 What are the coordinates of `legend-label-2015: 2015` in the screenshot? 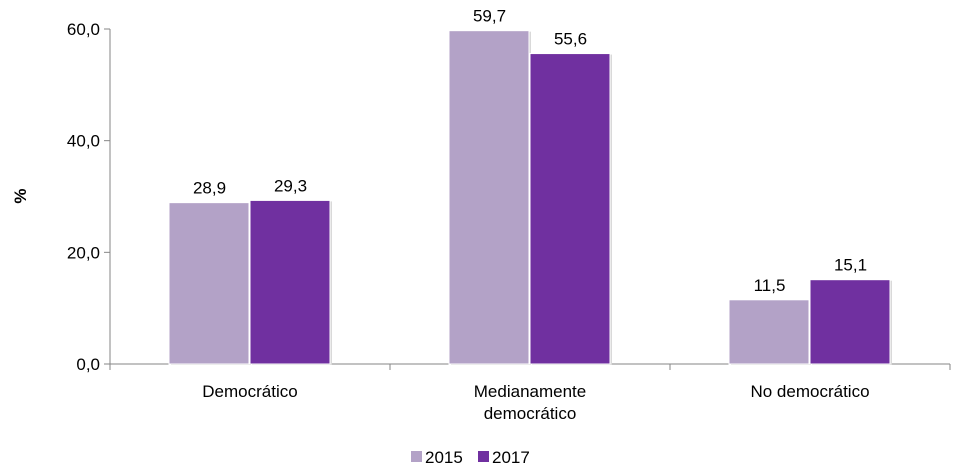 It's located at (444, 457).